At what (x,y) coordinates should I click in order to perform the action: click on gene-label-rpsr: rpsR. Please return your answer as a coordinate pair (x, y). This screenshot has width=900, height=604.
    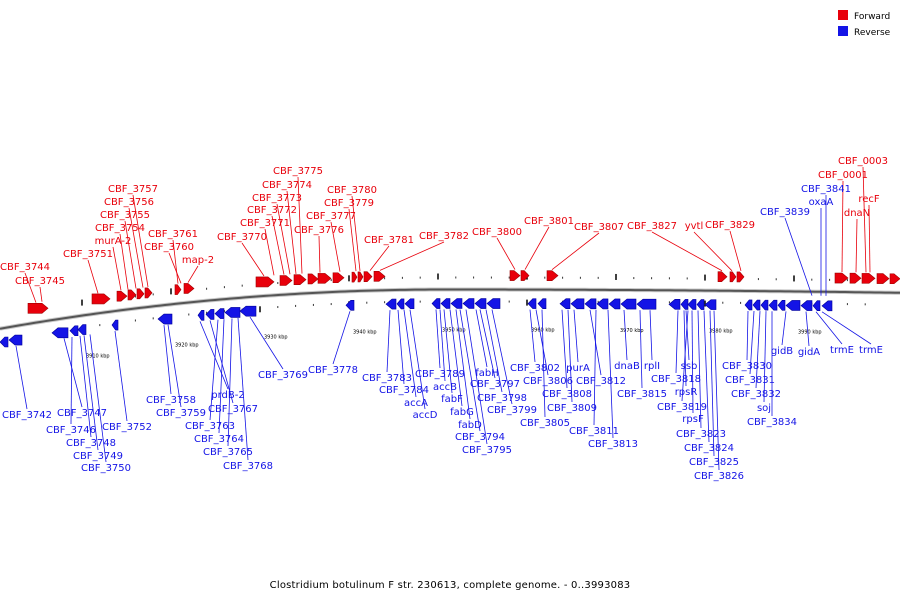
    Looking at the image, I should click on (686, 392).